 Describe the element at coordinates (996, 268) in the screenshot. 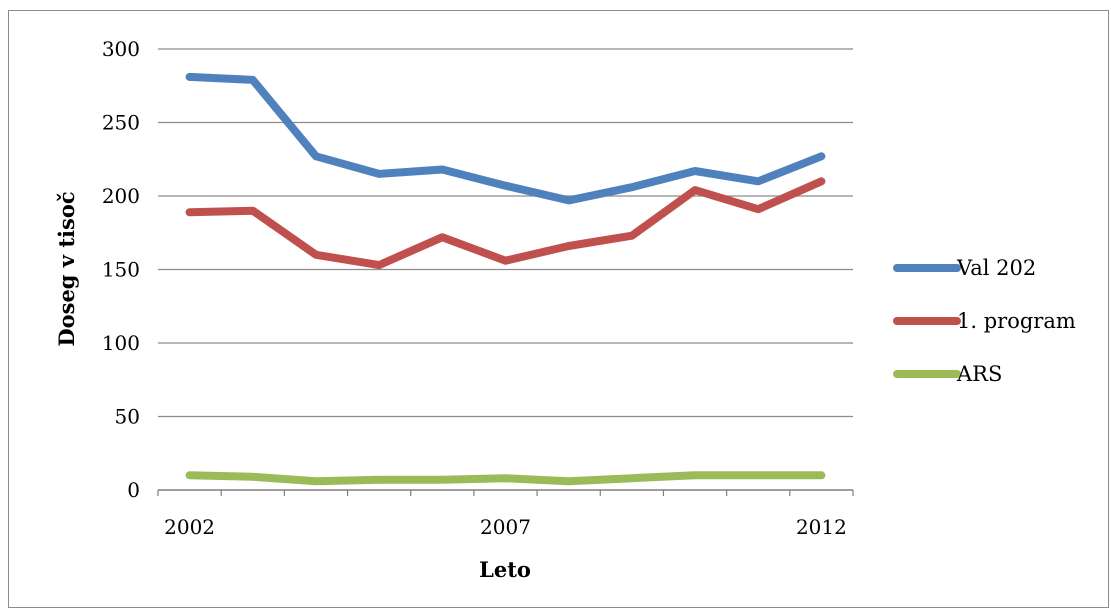

I see `legend-label: Val 202` at that location.